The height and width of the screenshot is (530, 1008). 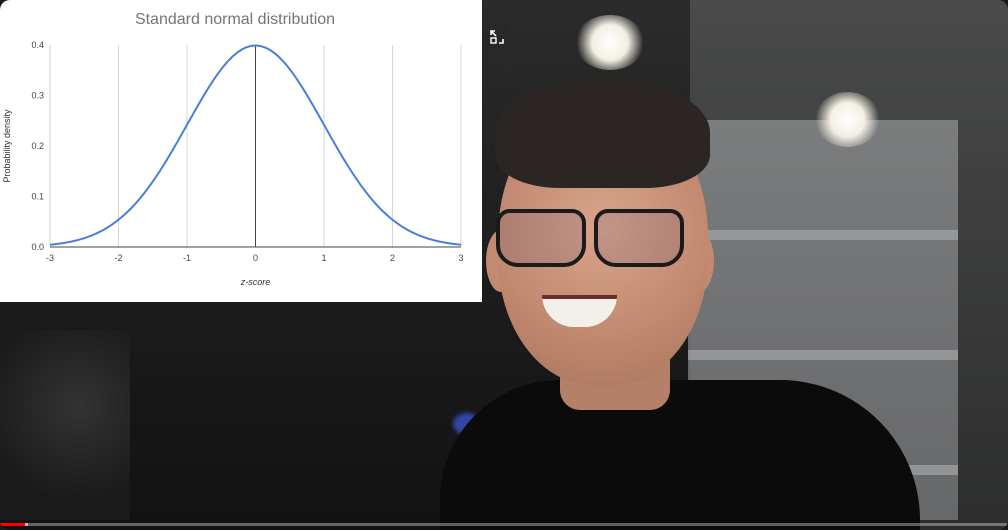 I want to click on played-bar, so click(x=13, y=524).